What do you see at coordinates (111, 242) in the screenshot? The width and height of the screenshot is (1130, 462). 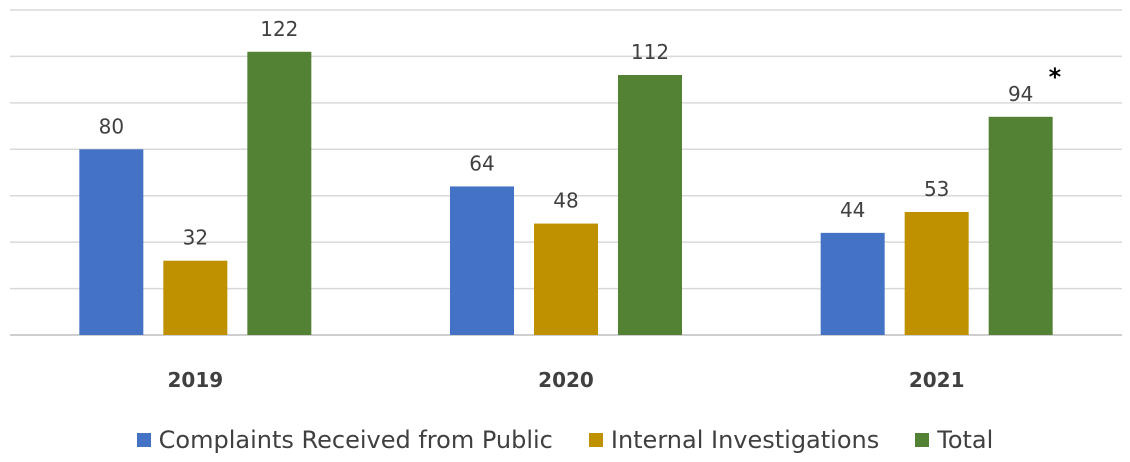 I see `bar-2019-complaints-received-from-public` at bounding box center [111, 242].